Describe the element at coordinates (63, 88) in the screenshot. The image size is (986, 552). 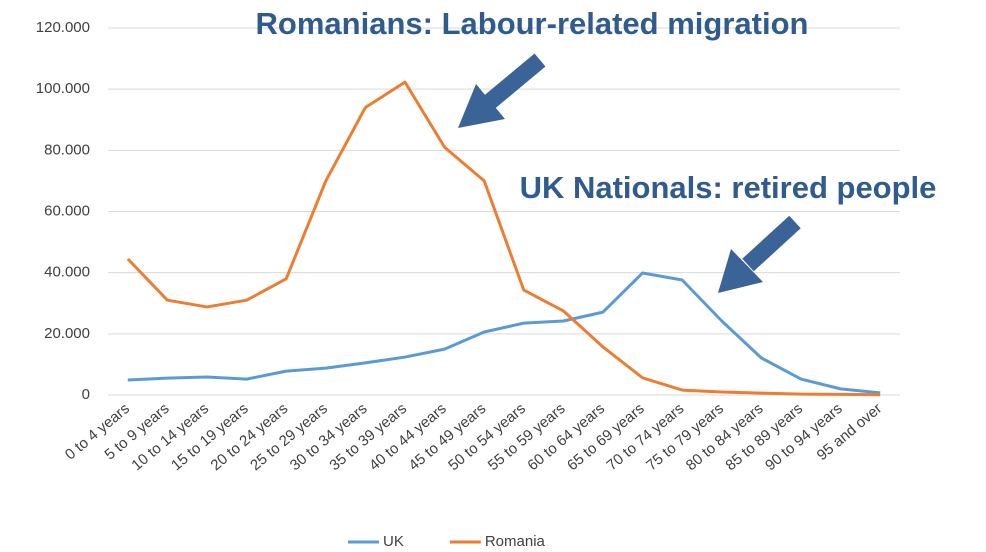
I see `y-tick-label: 100.000` at that location.